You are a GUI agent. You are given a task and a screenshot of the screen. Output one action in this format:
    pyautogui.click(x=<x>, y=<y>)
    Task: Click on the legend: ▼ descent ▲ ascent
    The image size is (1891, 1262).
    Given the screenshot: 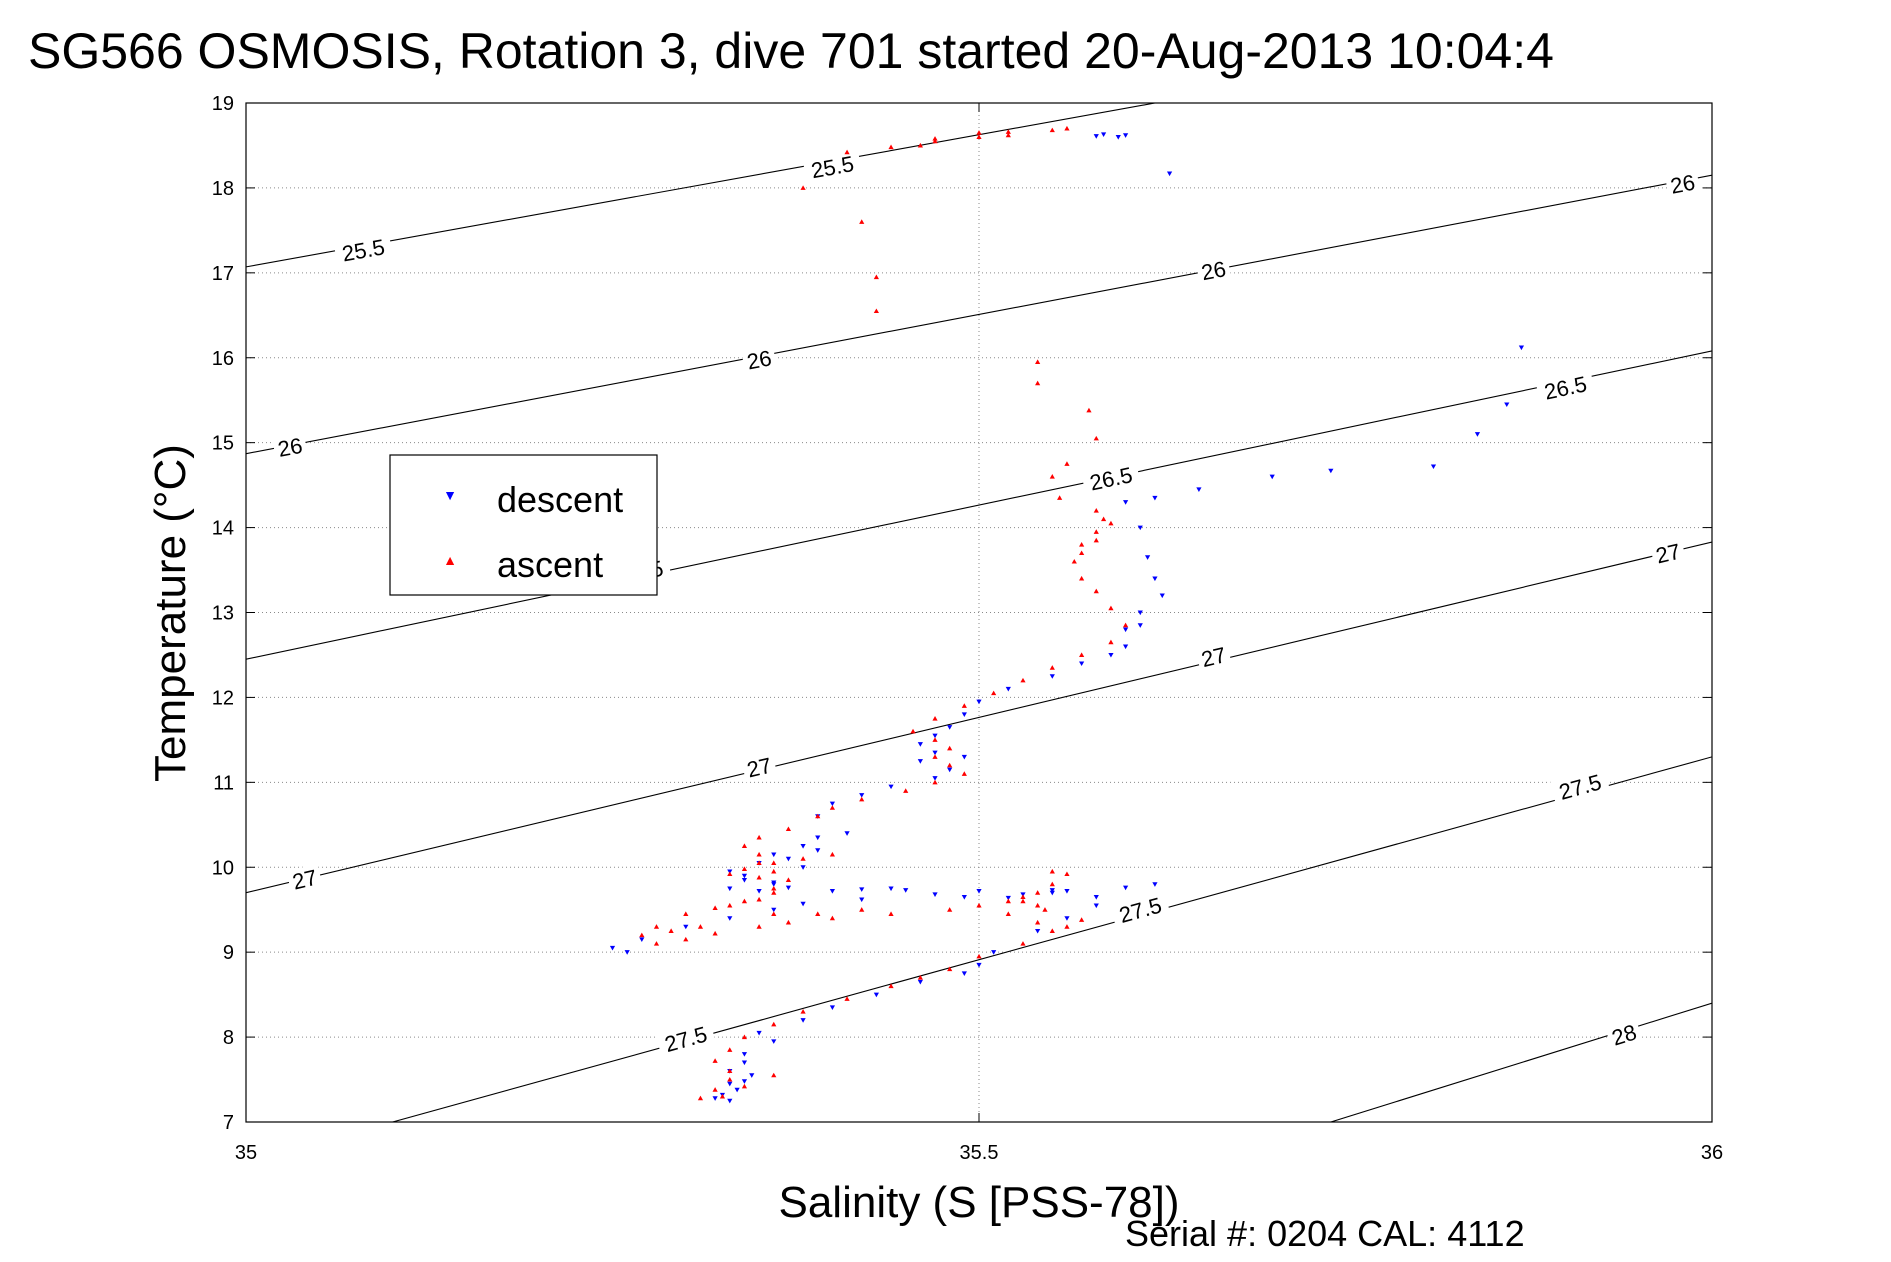 What is the action you would take?
    pyautogui.click(x=523, y=525)
    